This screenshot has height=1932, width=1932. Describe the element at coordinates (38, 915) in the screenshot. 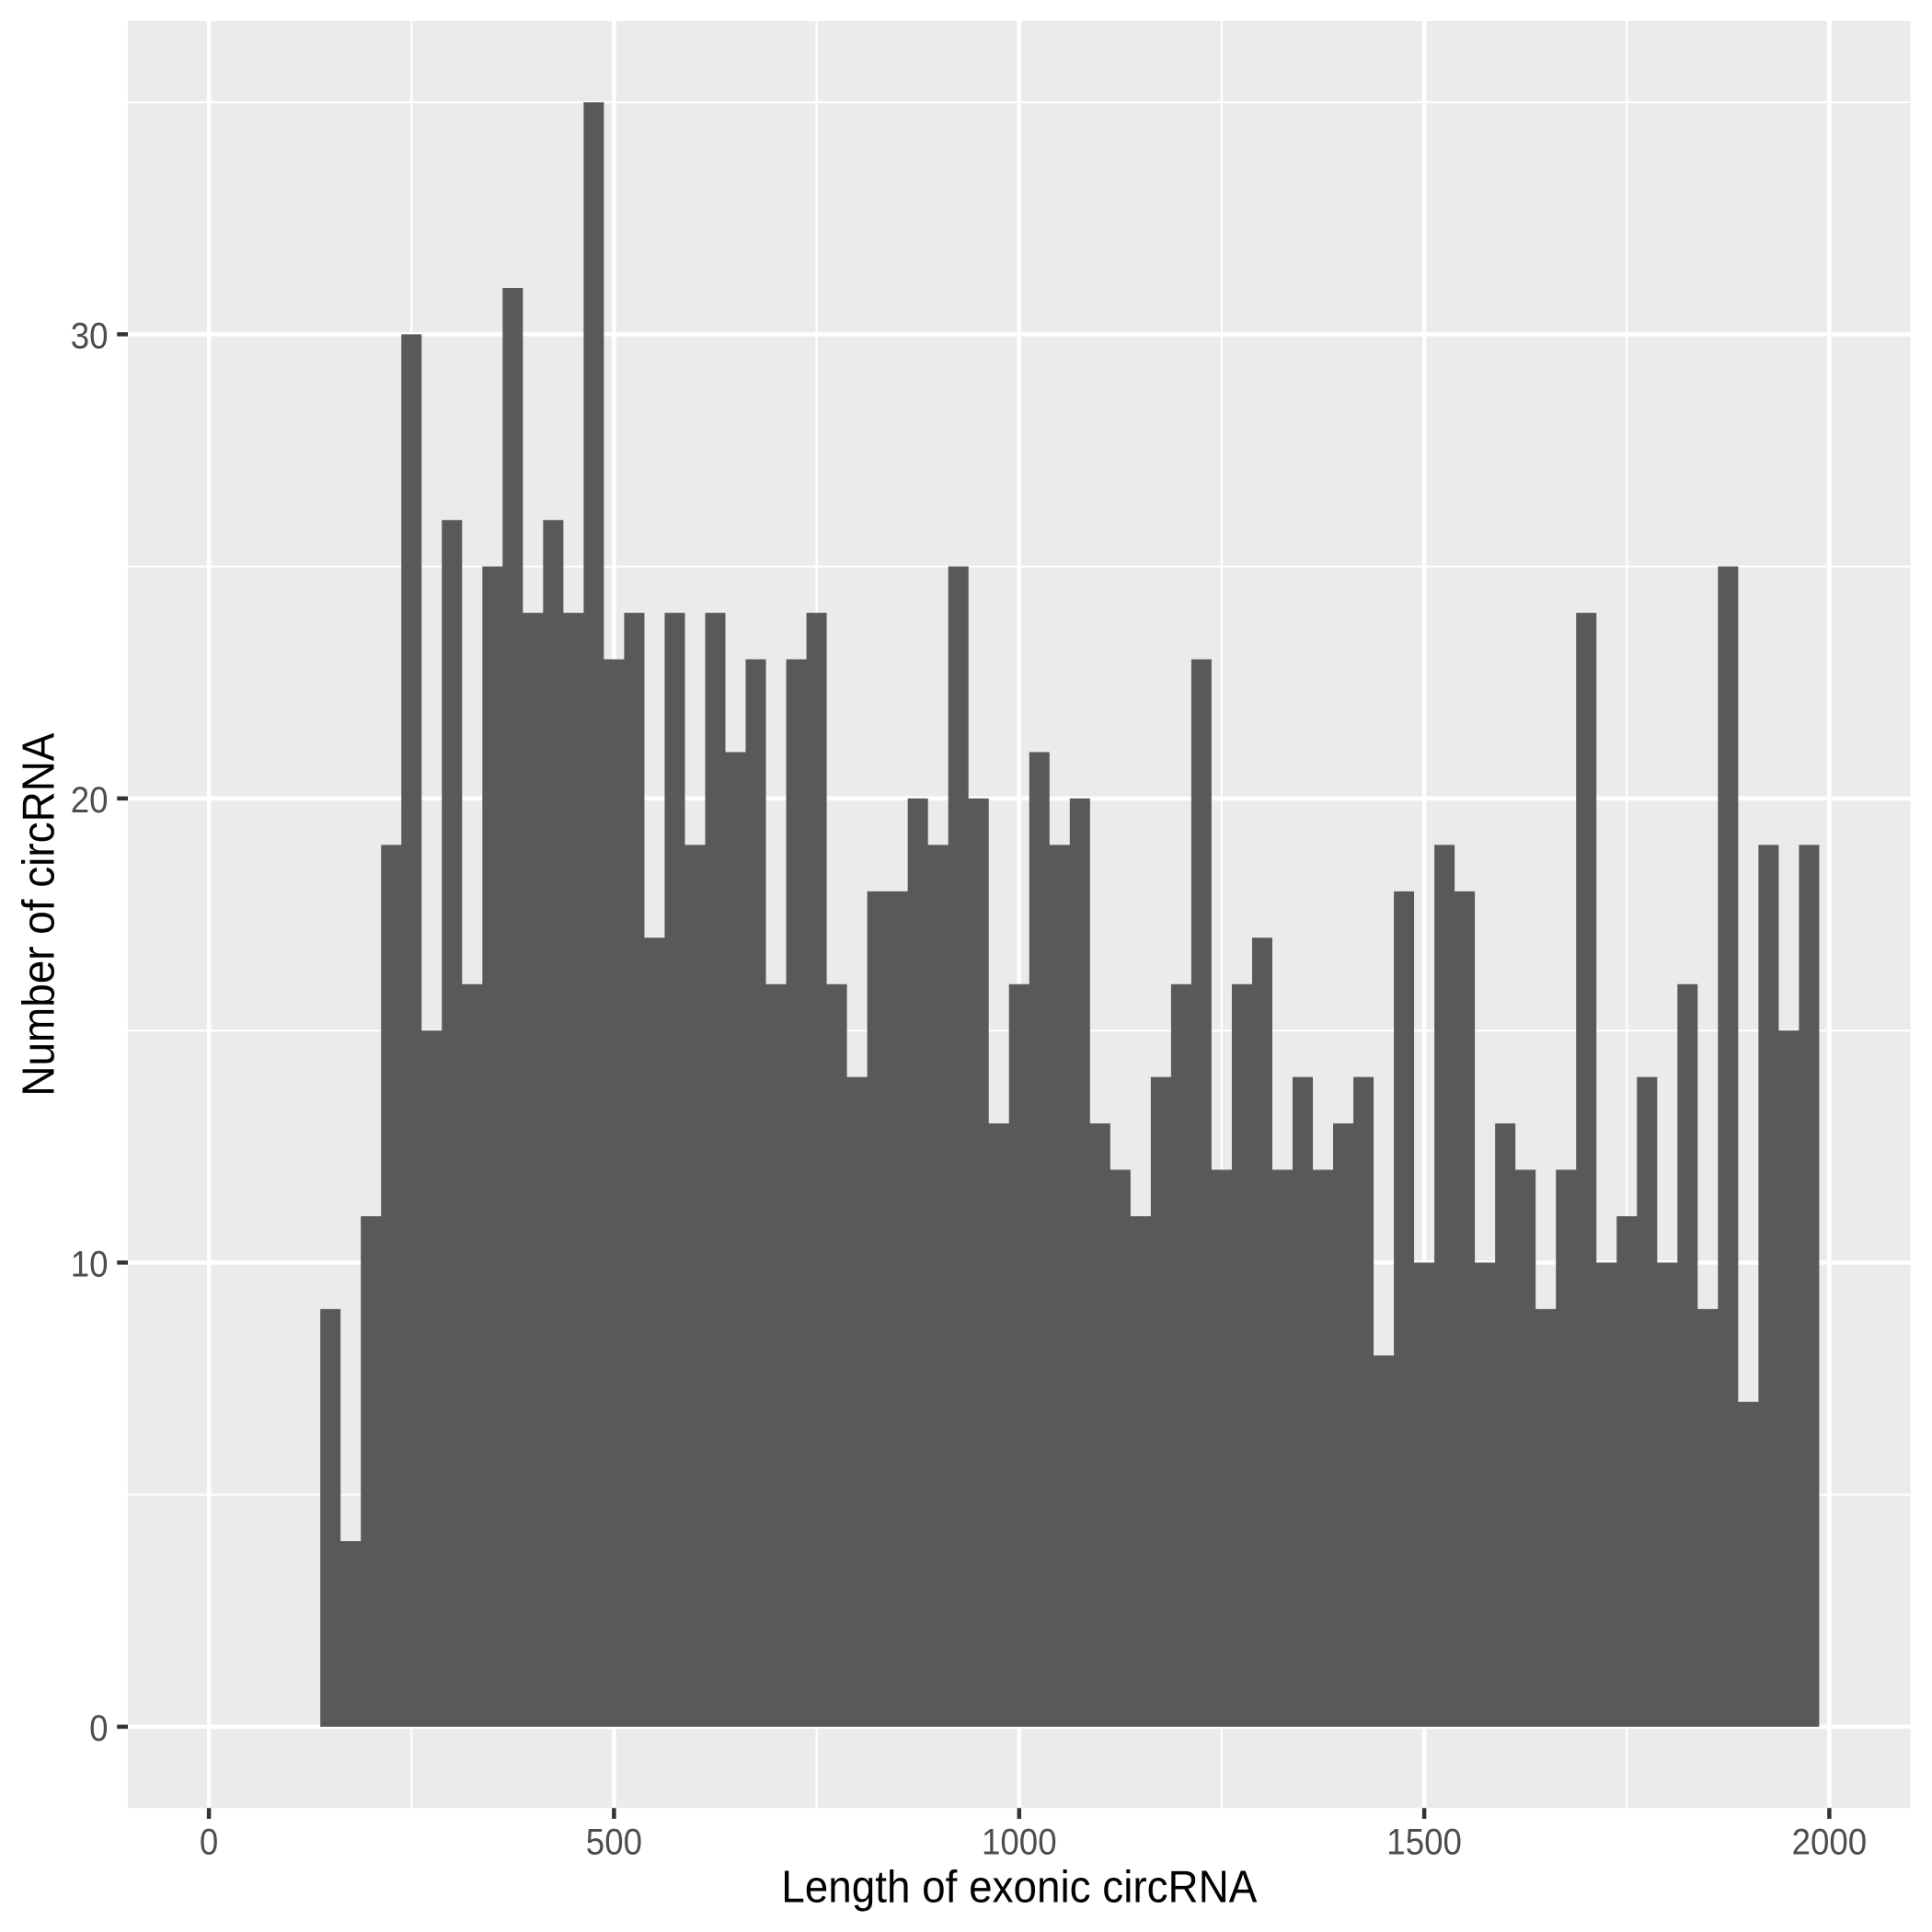

I see `svg-text: Number of circRNA` at that location.